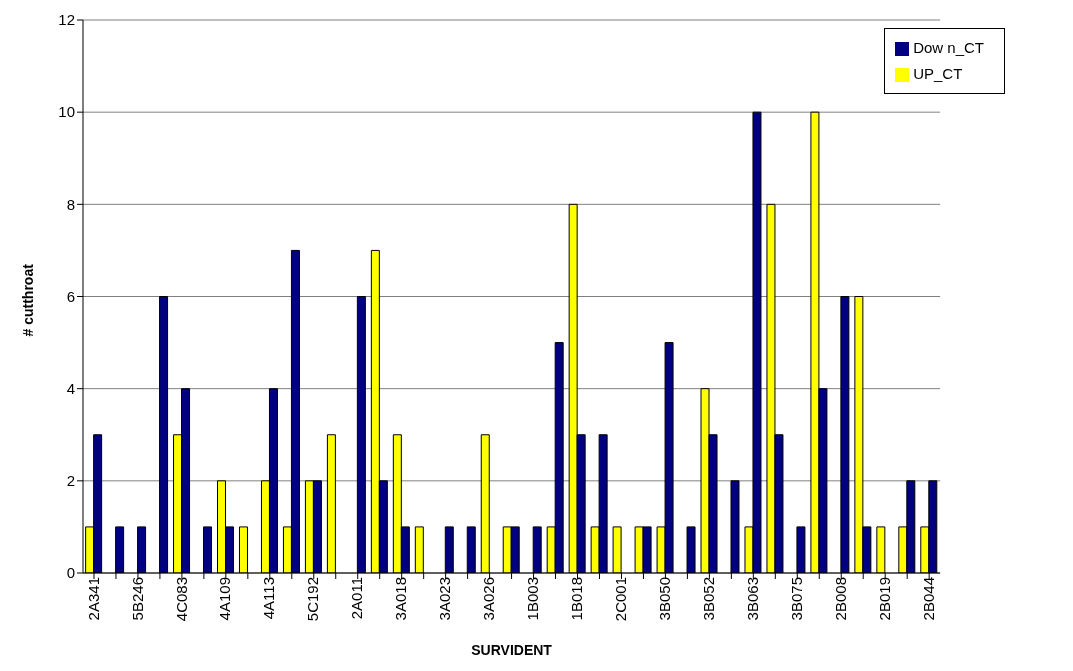 The width and height of the screenshot is (1073, 671). Describe the element at coordinates (401, 599) in the screenshot. I see `x-tick-label: 3A018` at that location.